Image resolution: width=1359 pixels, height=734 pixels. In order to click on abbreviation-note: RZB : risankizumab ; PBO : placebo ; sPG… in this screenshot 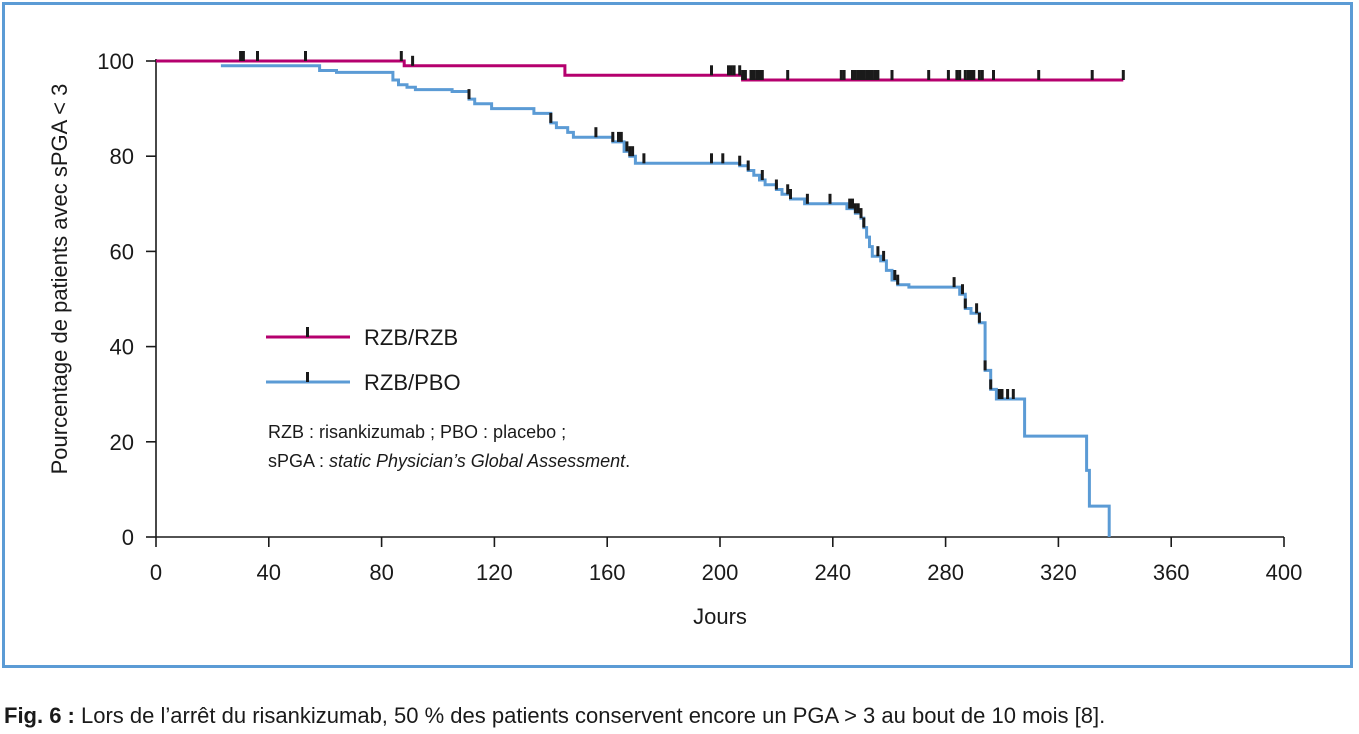, I will do `click(449, 446)`.